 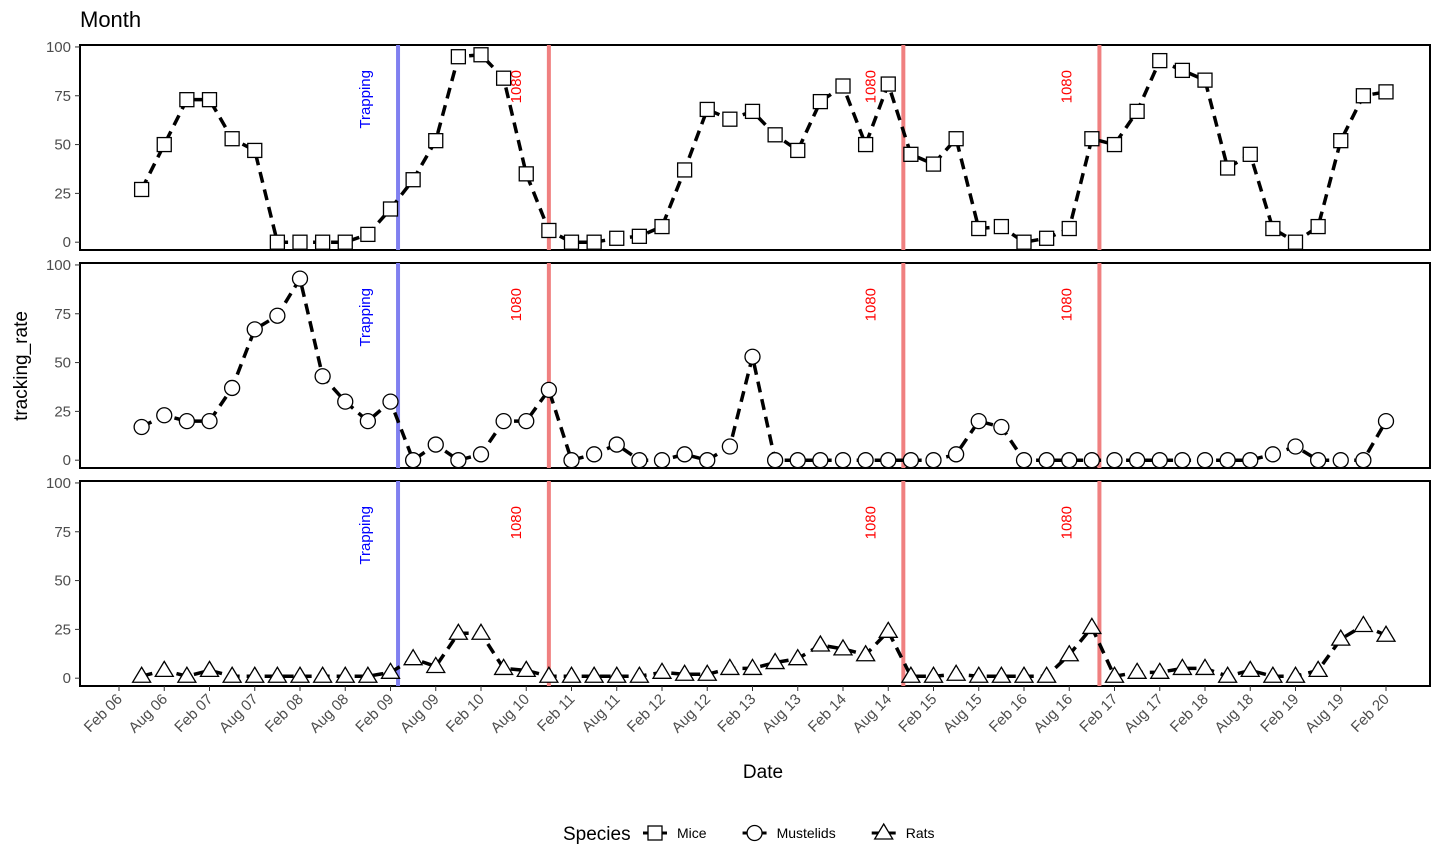 What do you see at coordinates (58, 265) in the screenshot?
I see `y-tick-label: 100` at bounding box center [58, 265].